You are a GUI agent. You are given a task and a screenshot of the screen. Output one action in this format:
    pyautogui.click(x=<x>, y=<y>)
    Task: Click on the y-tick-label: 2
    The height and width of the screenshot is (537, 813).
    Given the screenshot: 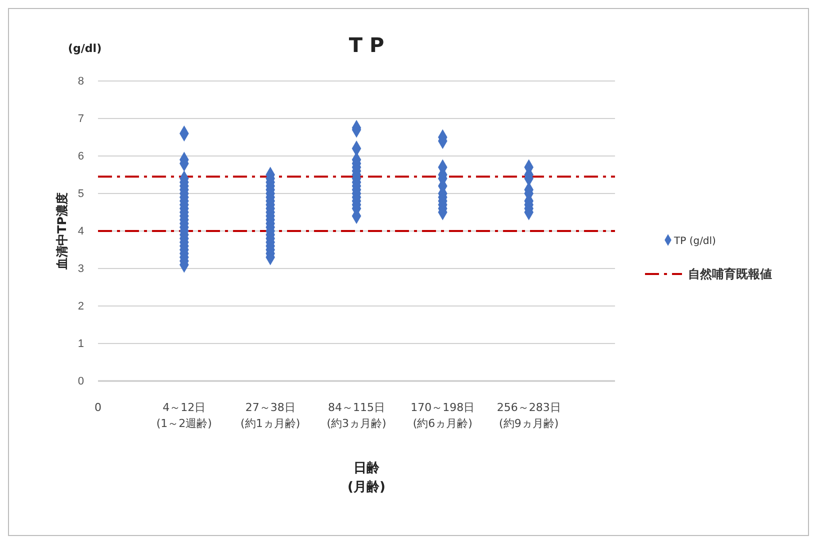 What is the action you would take?
    pyautogui.click(x=81, y=306)
    